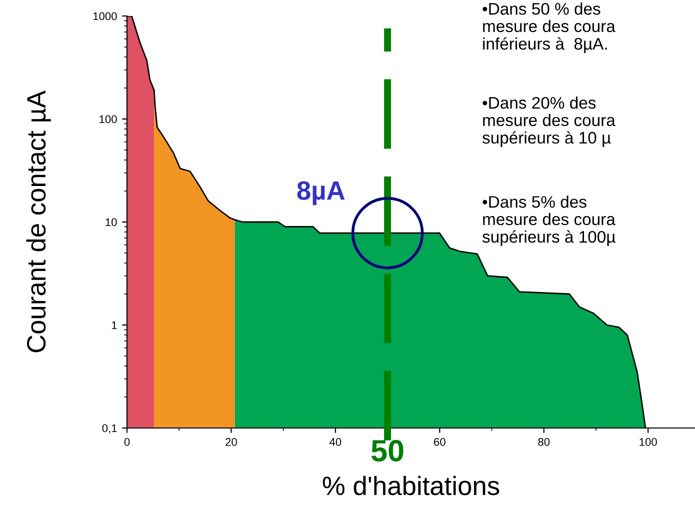 This screenshot has height=508, width=695. Describe the element at coordinates (544, 442) in the screenshot. I see `x-tick-label: 80` at that location.